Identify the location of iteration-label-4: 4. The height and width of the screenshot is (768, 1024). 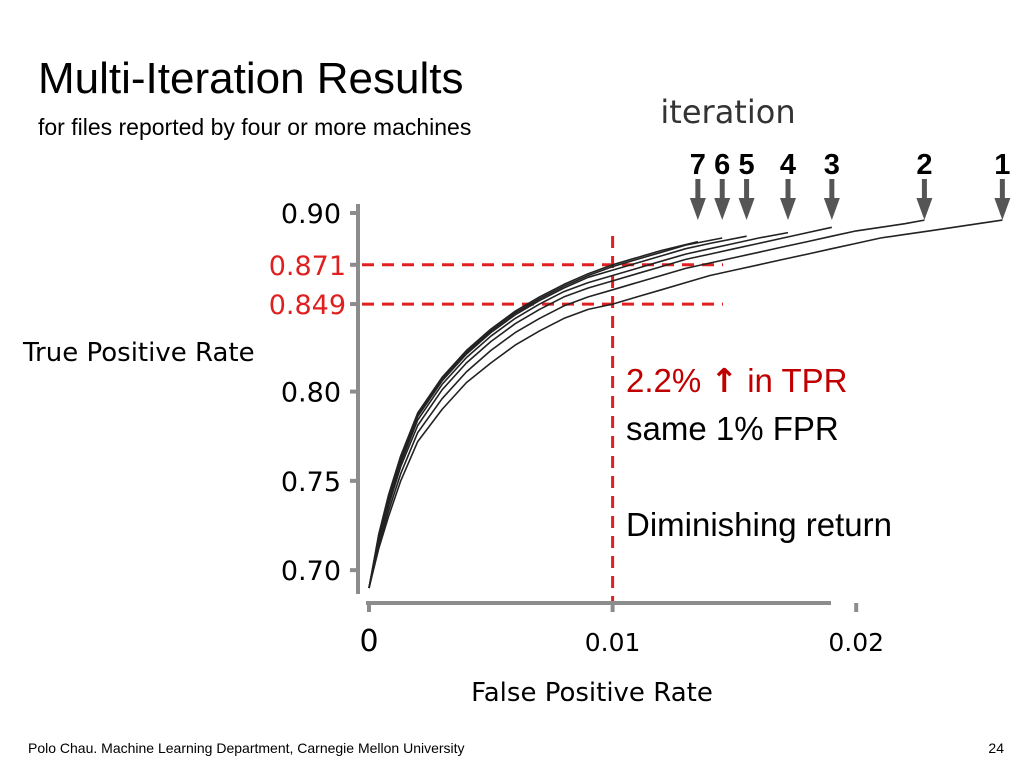
(788, 165).